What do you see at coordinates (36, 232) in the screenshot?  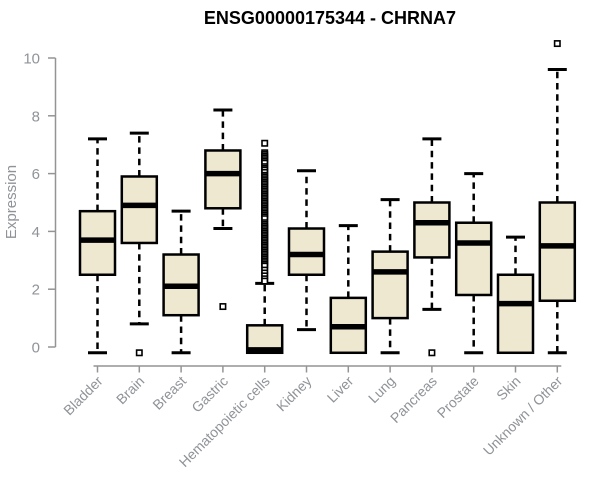 I see `y-tick-label: 4` at bounding box center [36, 232].